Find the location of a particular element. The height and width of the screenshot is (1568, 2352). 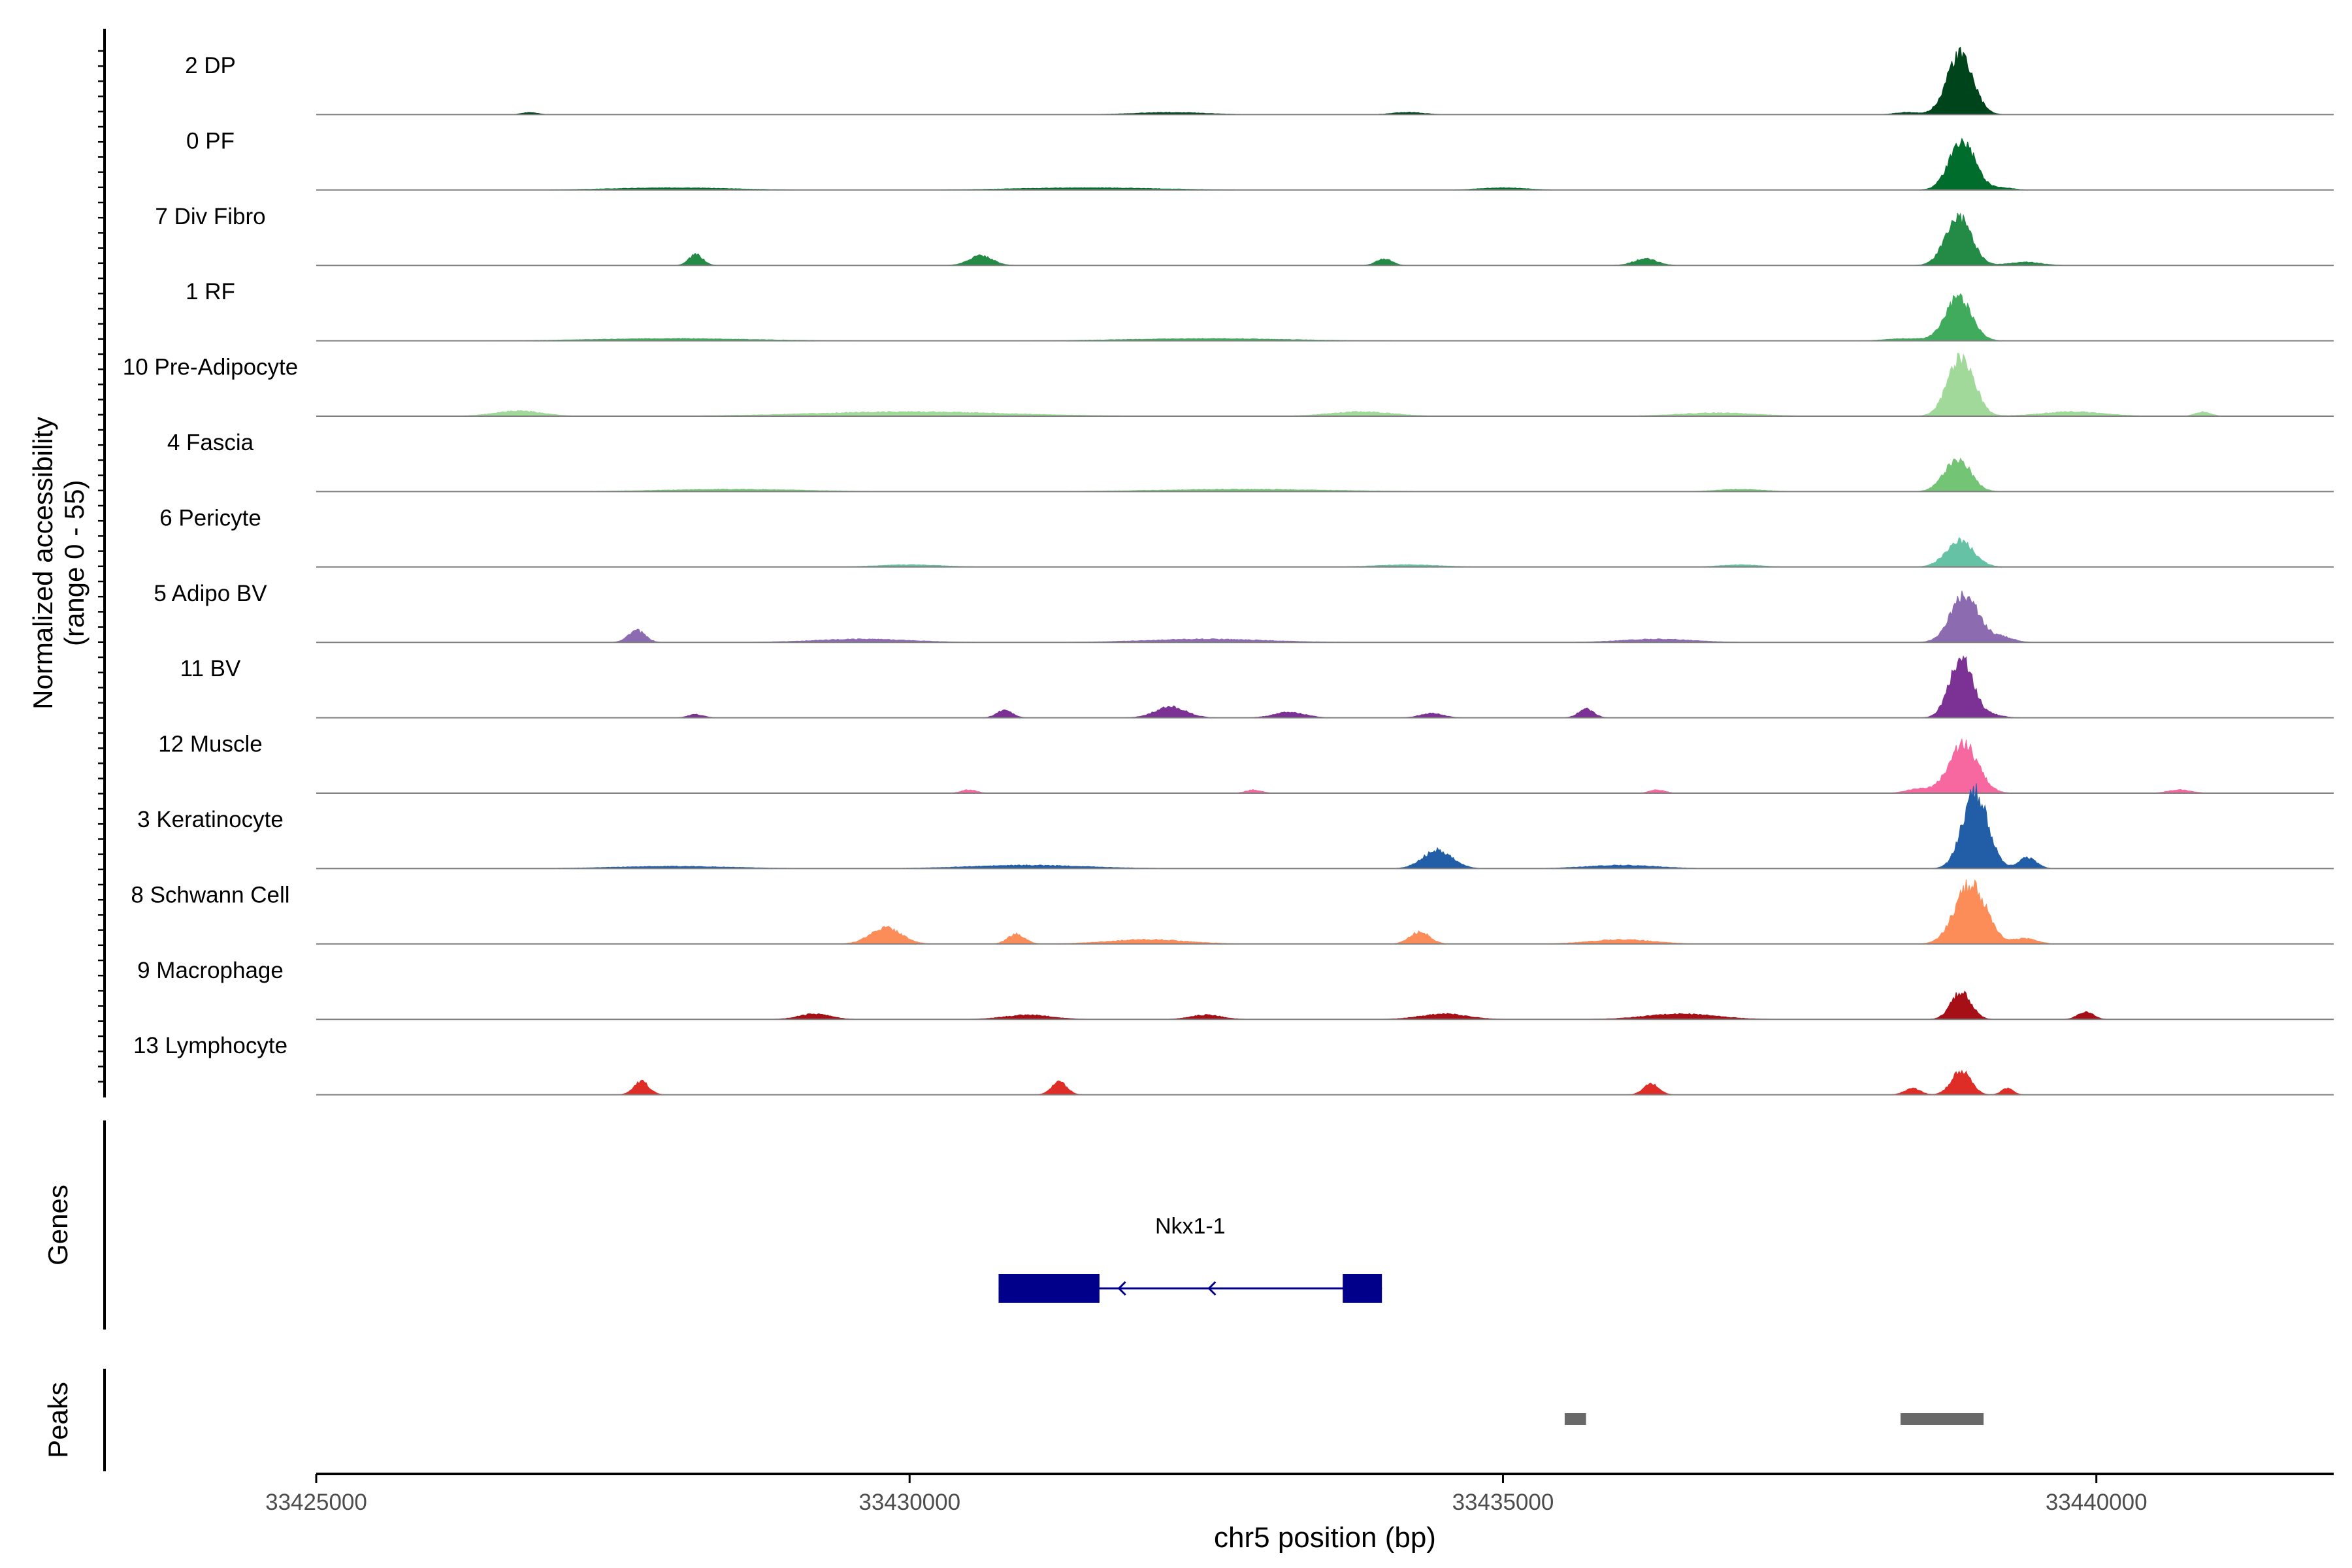

track-4-fascia: 4 Fascia is located at coordinates (1250, 461).